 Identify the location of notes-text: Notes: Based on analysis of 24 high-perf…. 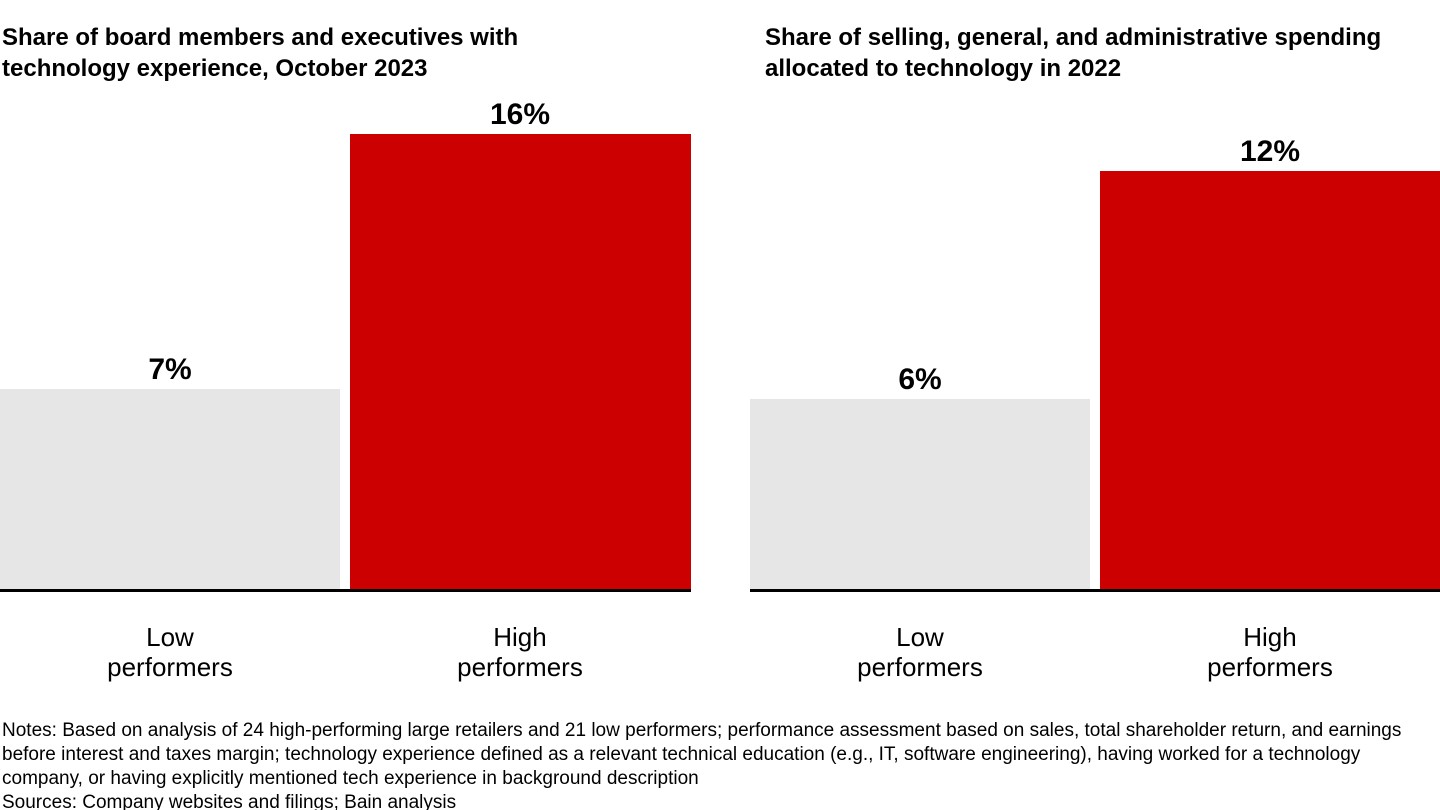
(702, 754).